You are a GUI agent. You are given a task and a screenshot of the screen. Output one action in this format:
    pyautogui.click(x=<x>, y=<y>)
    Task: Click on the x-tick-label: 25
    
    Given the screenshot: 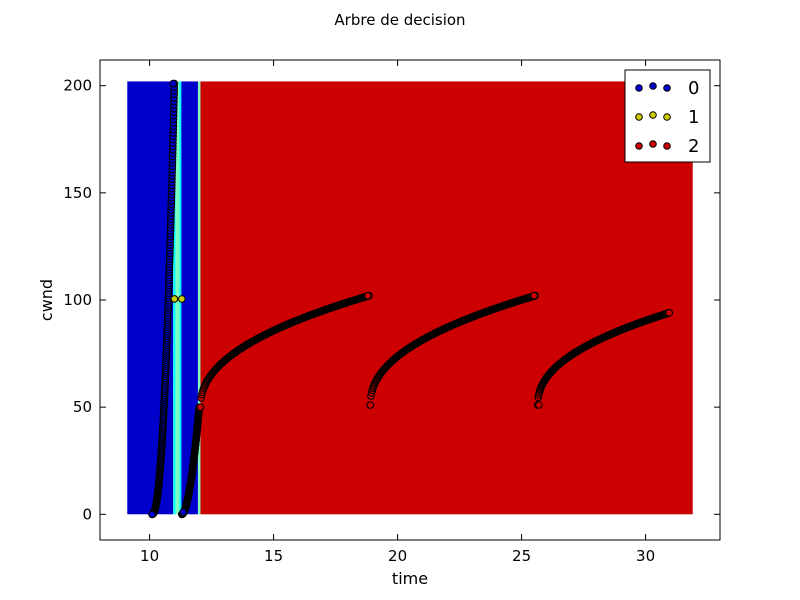 What is the action you would take?
    pyautogui.click(x=521, y=556)
    